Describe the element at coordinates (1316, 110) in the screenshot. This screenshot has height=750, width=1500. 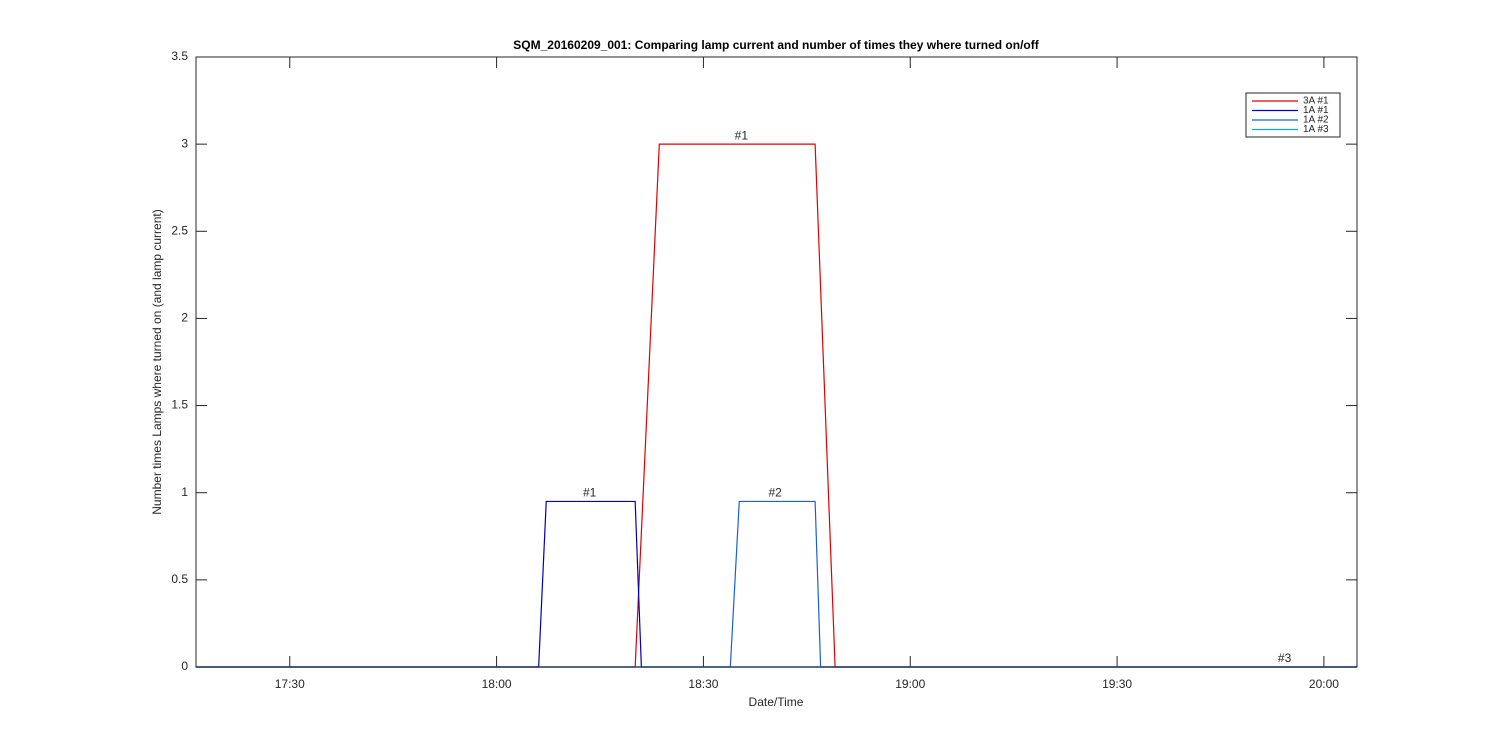
I see `legend-label: 1A #1` at that location.